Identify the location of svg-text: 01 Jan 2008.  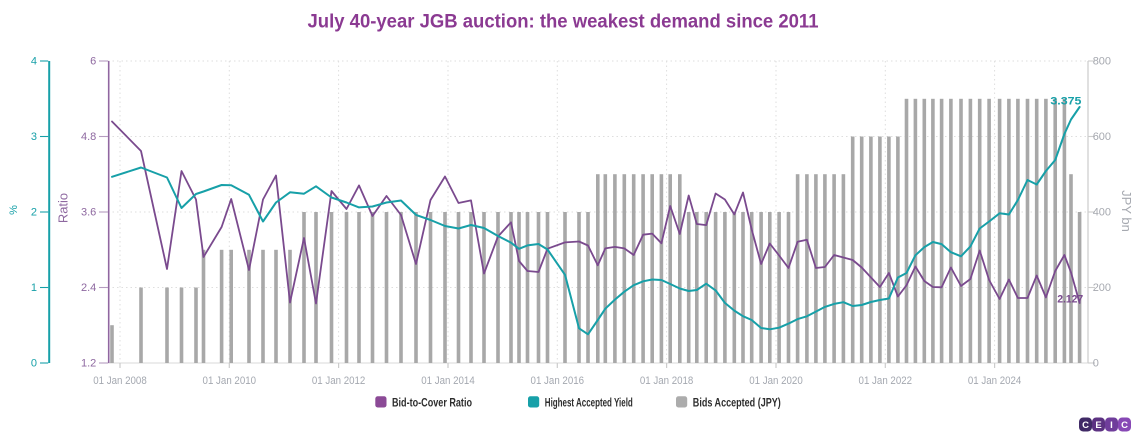
(120, 381).